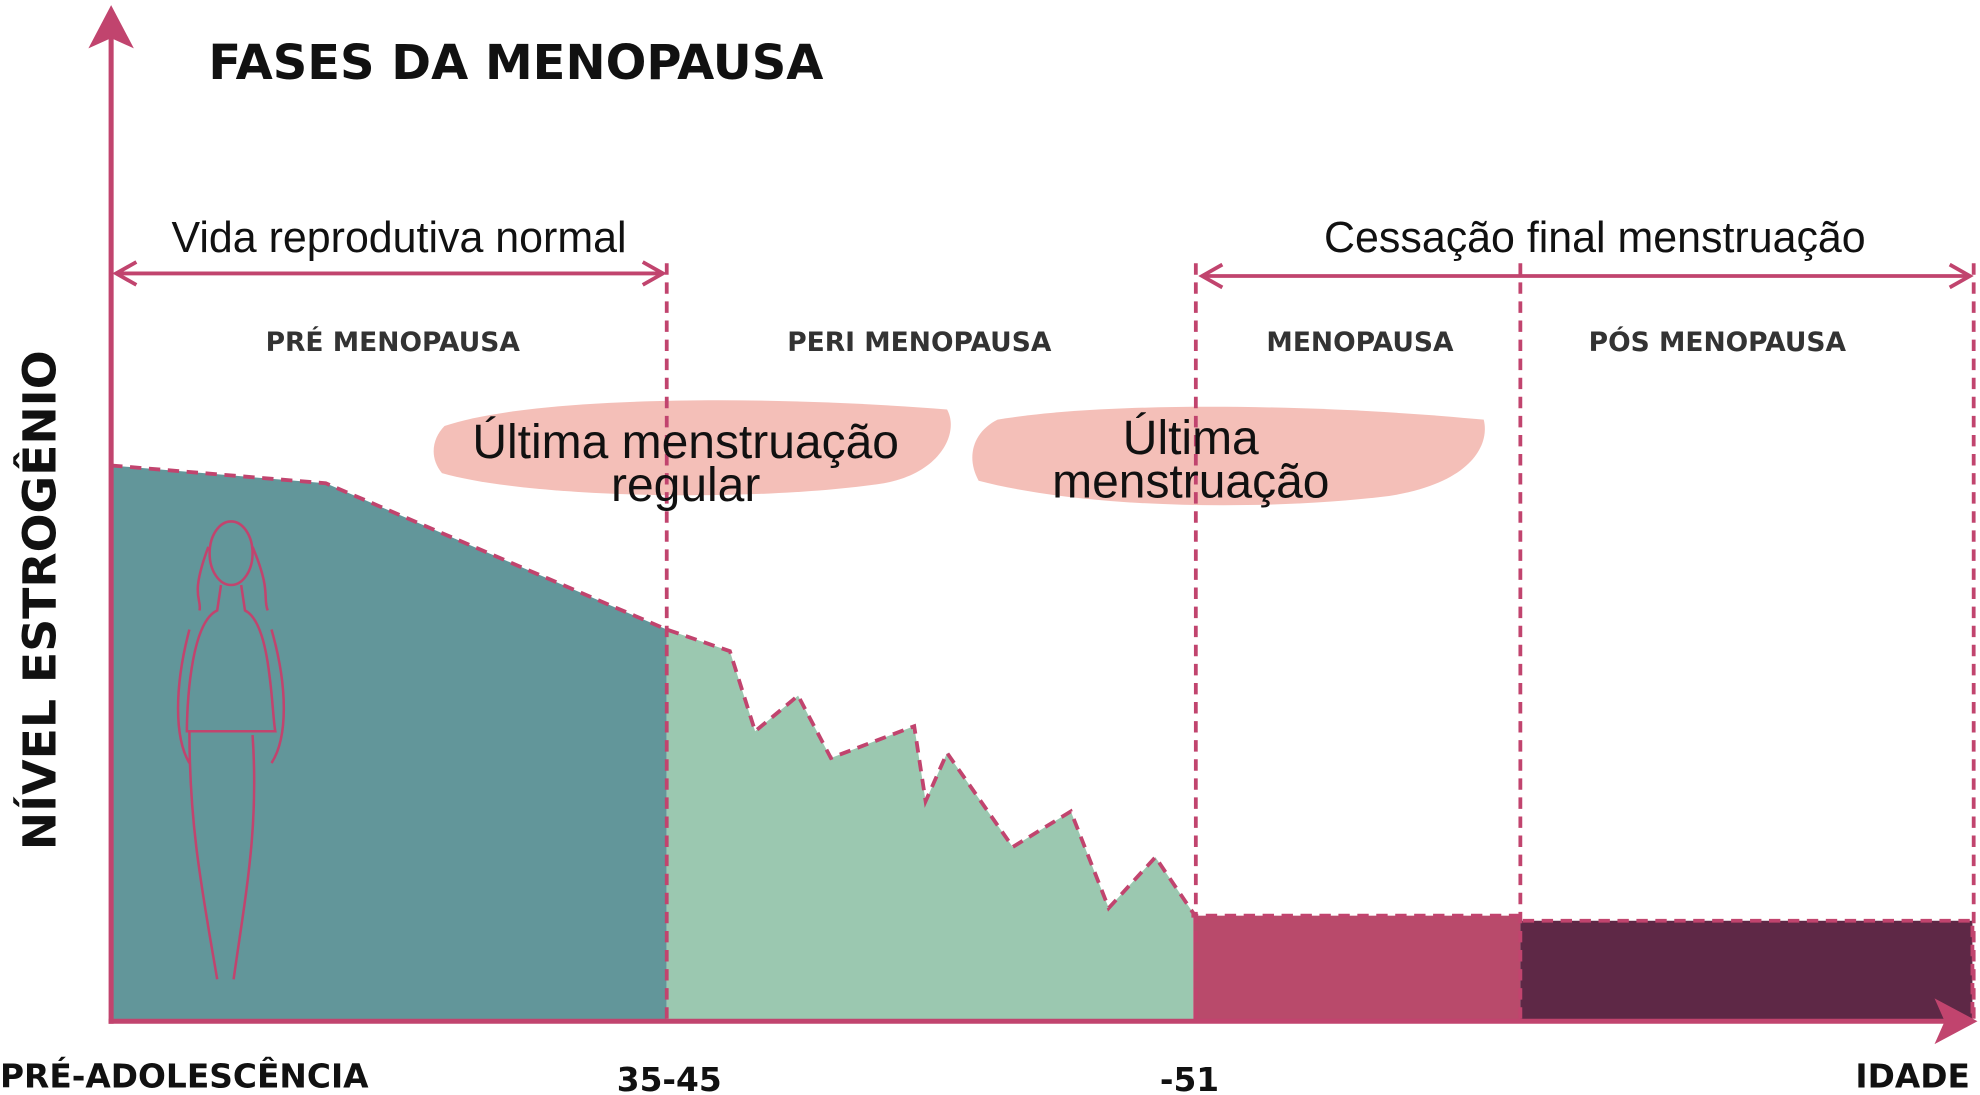 This screenshot has height=1095, width=1980. Describe the element at coordinates (1359, 342) in the screenshot. I see `phase-label: MENOPAUSA` at that location.